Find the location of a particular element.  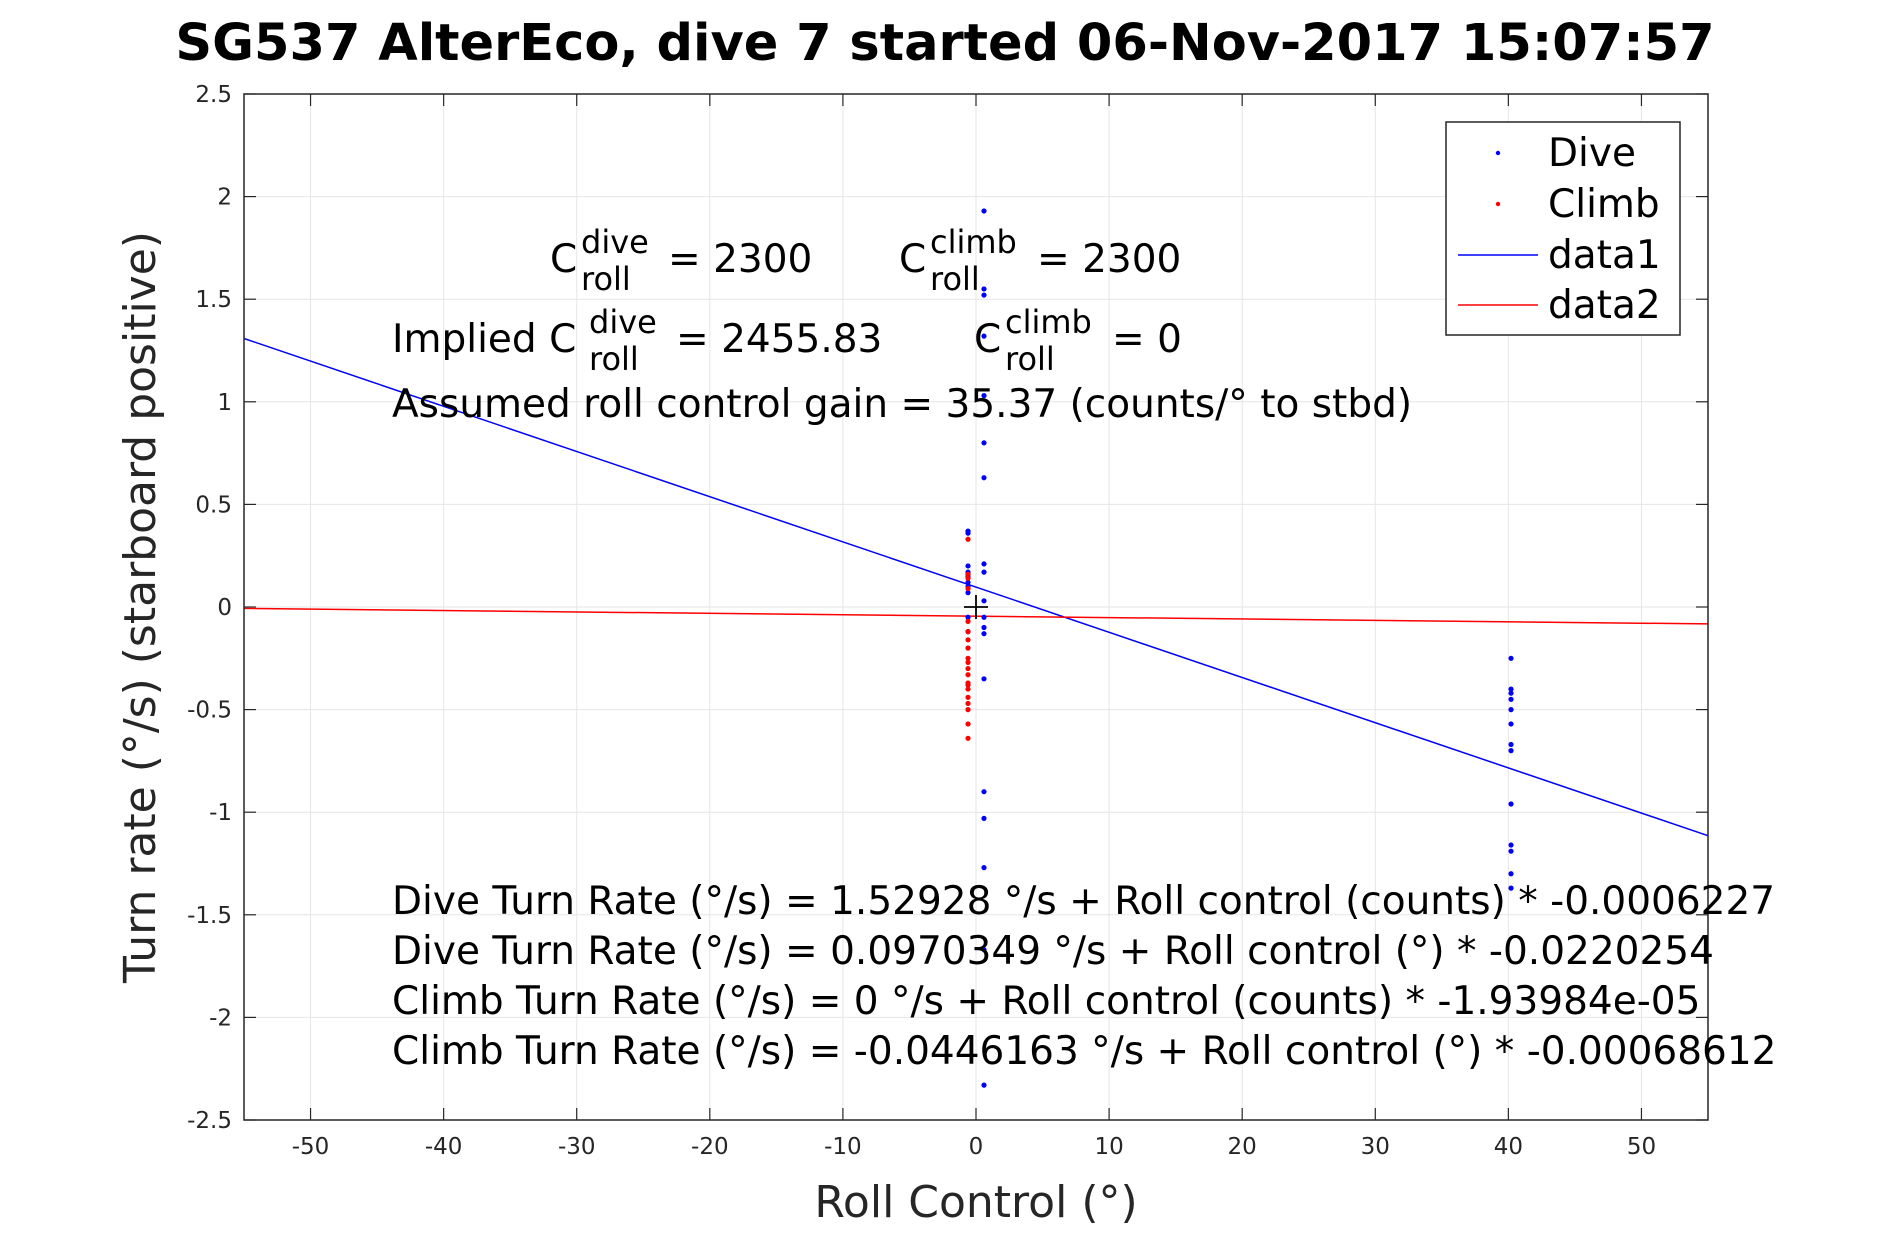

x-tick-label: 10 is located at coordinates (1108, 1147).